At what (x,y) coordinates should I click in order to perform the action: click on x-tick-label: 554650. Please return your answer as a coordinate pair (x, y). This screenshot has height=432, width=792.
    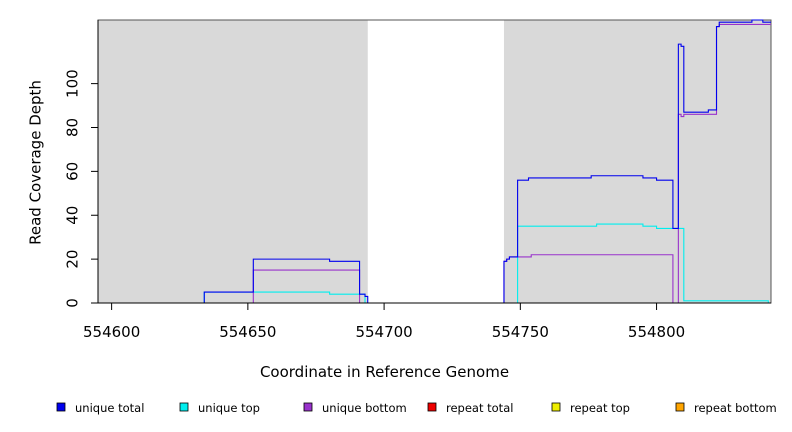
    Looking at the image, I should click on (247, 332).